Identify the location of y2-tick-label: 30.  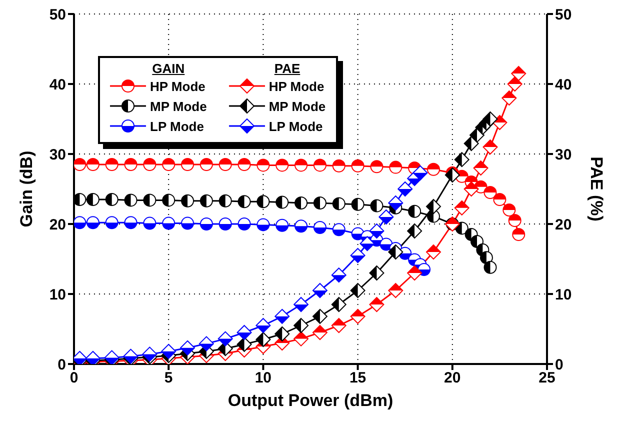
(563, 155).